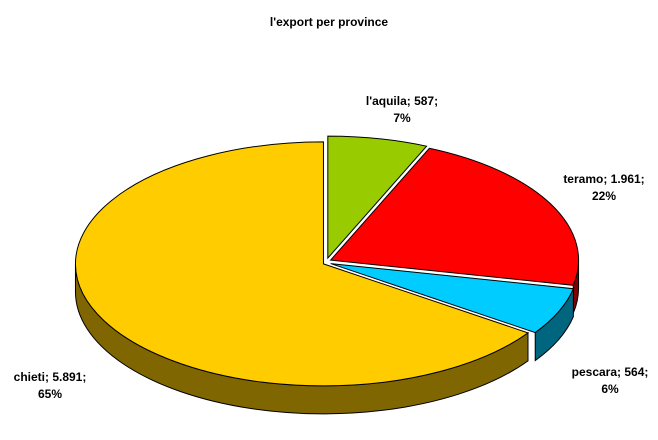 The width and height of the screenshot is (658, 440). Describe the element at coordinates (454, 216) in the screenshot. I see `pie-slice-teramo` at that location.